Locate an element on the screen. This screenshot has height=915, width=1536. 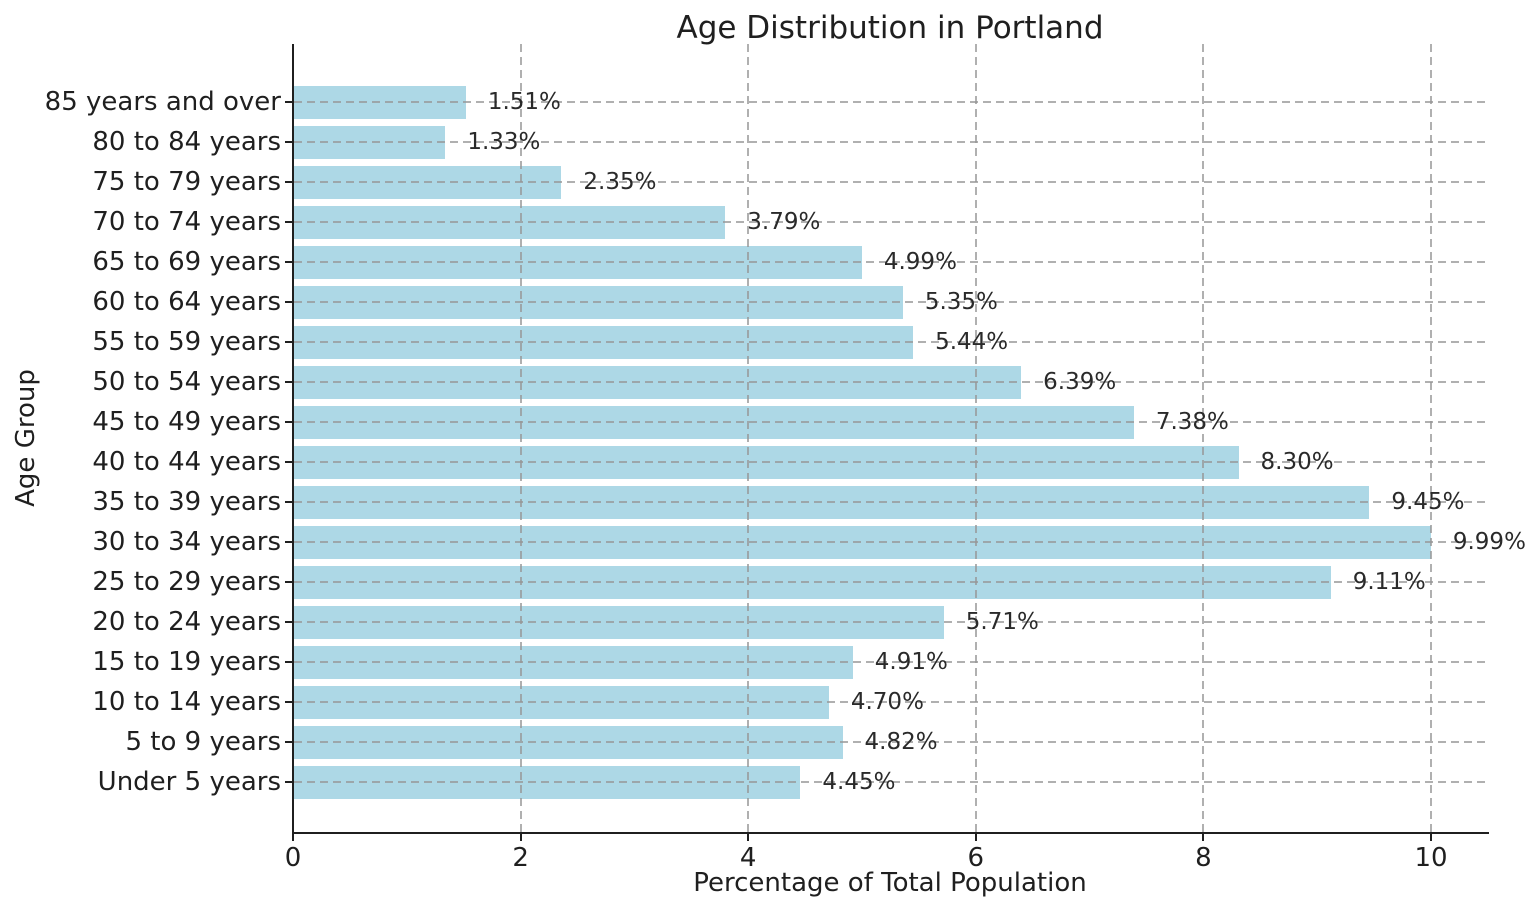
bar-value-label: 8.30% is located at coordinates (1297, 462).